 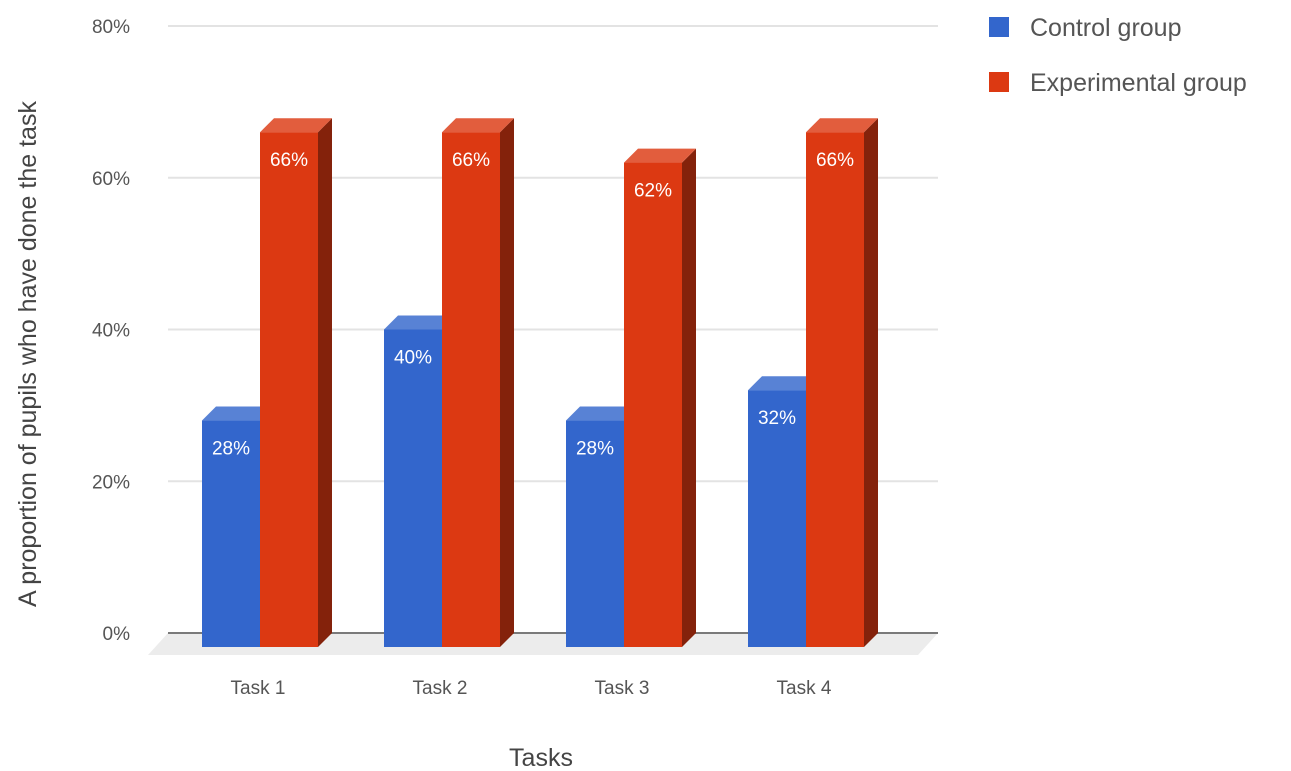 What do you see at coordinates (117, 634) in the screenshot?
I see `y-tick-label: 0%` at bounding box center [117, 634].